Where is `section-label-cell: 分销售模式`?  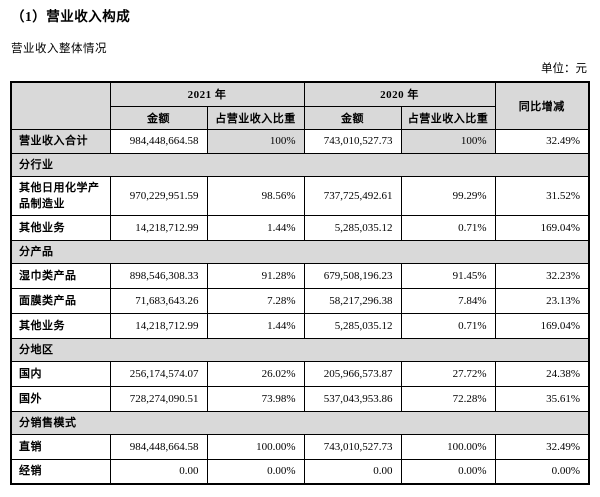 section-label-cell: 分销售模式 is located at coordinates (300, 422).